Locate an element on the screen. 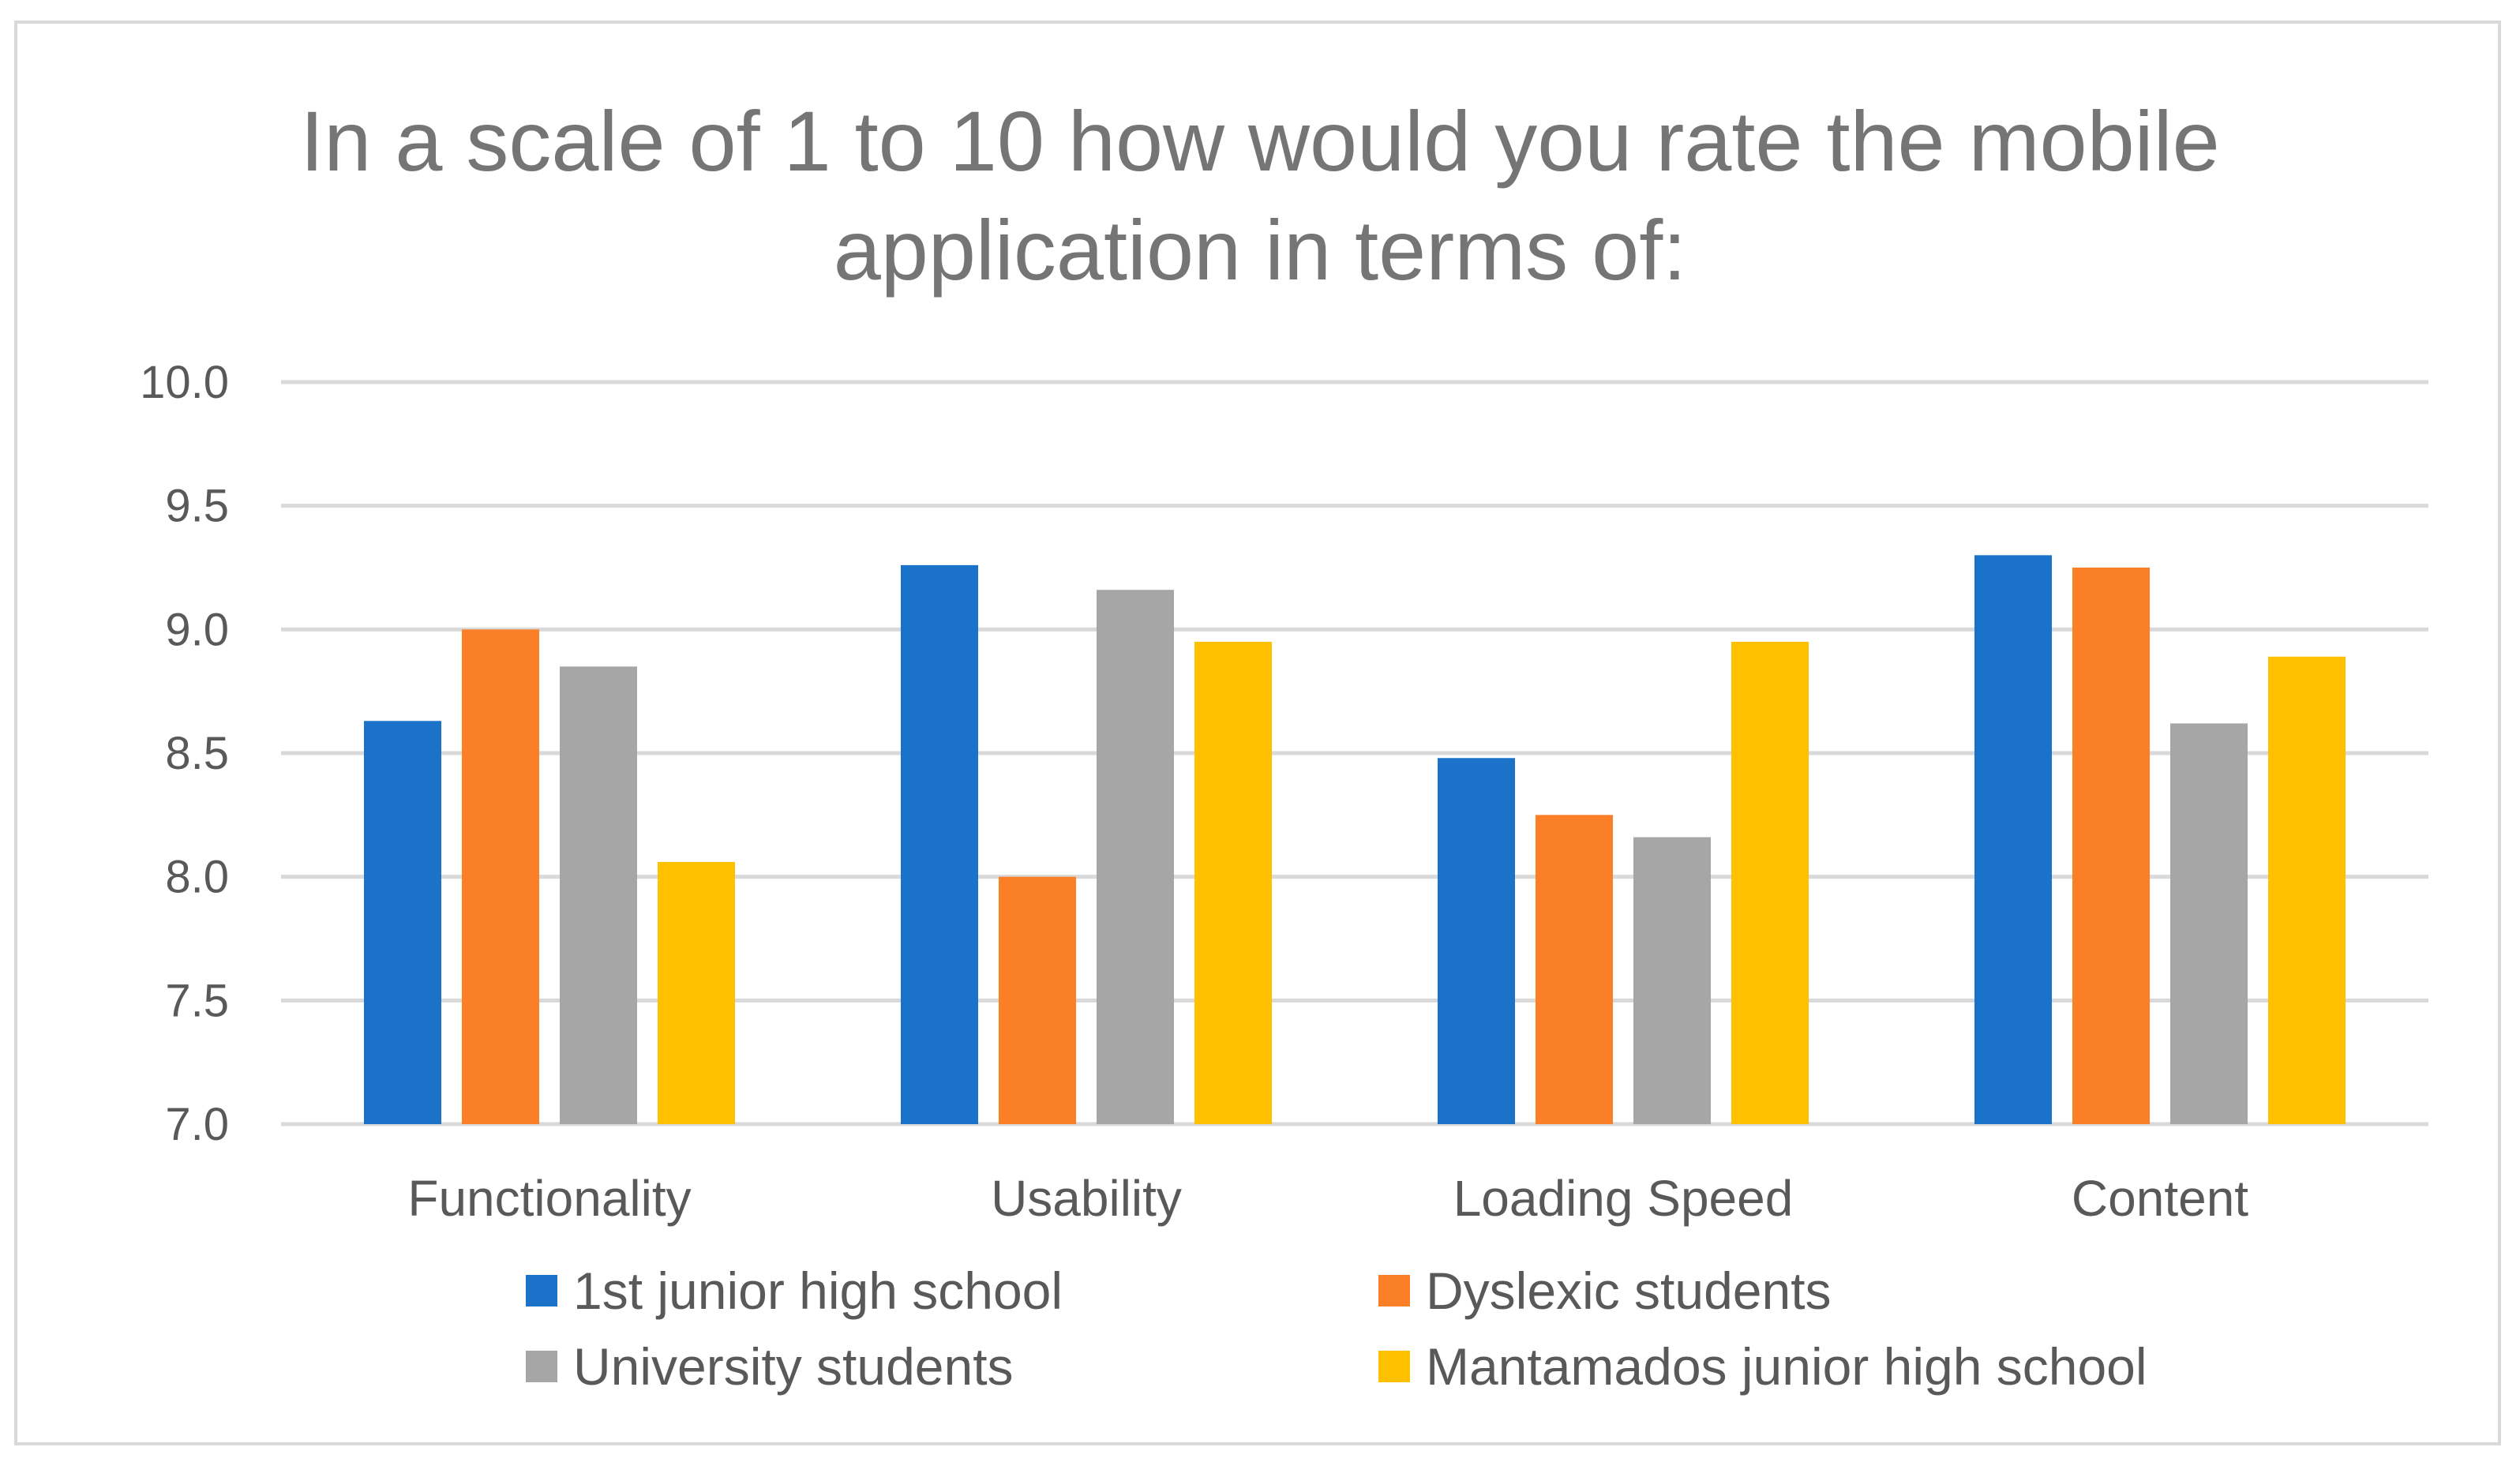 The height and width of the screenshot is (1477, 2520). legend-item: University students is located at coordinates (770, 1366).